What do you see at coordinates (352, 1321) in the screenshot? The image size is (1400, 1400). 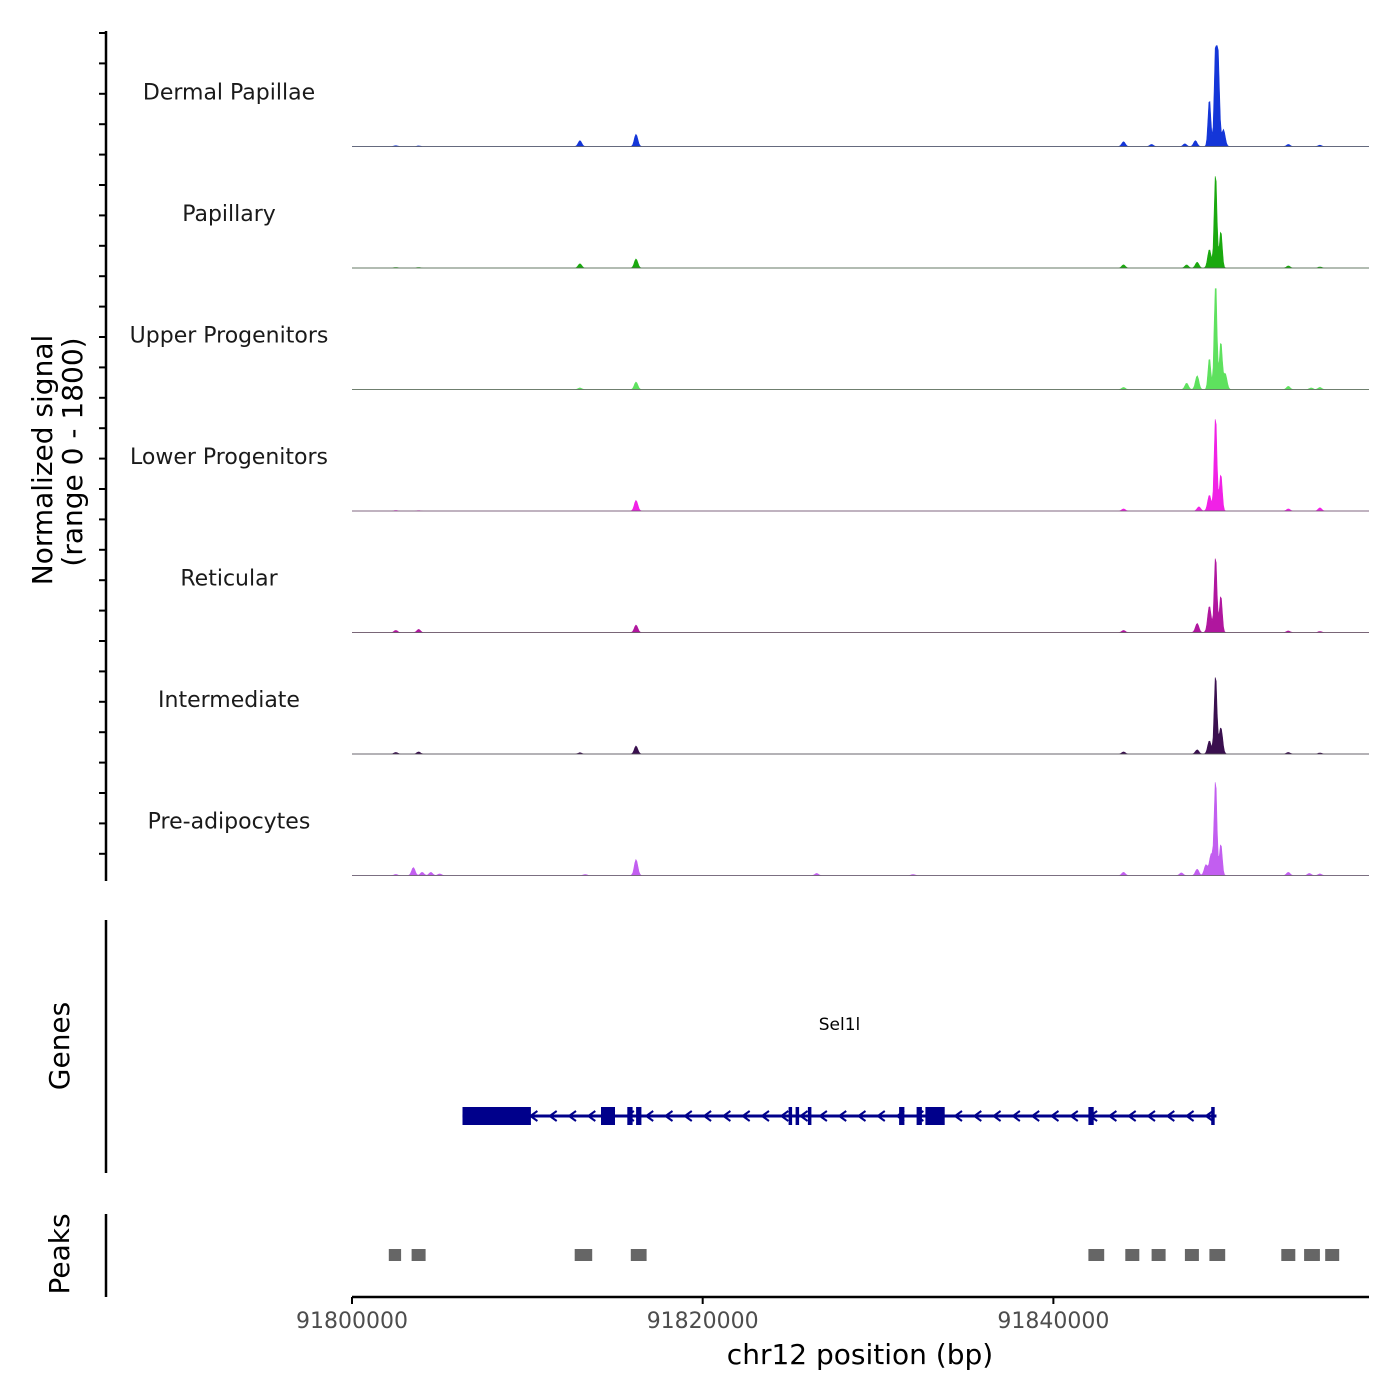 I see `x-tick-label: 91800000` at bounding box center [352, 1321].